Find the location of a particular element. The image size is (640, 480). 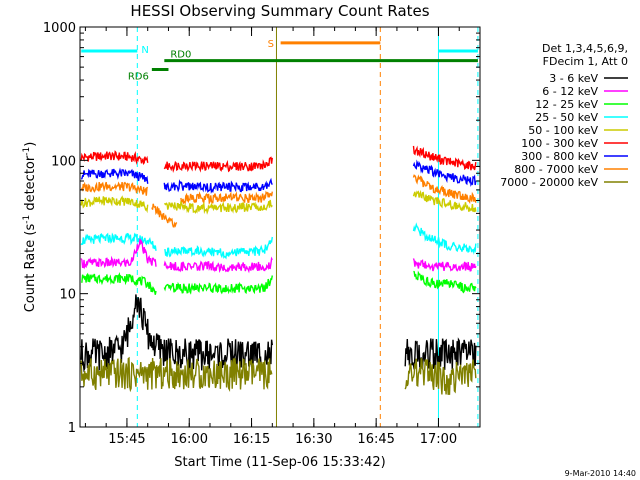

legend-header-2: FDecim 1, Att 0 is located at coordinates (585, 61).